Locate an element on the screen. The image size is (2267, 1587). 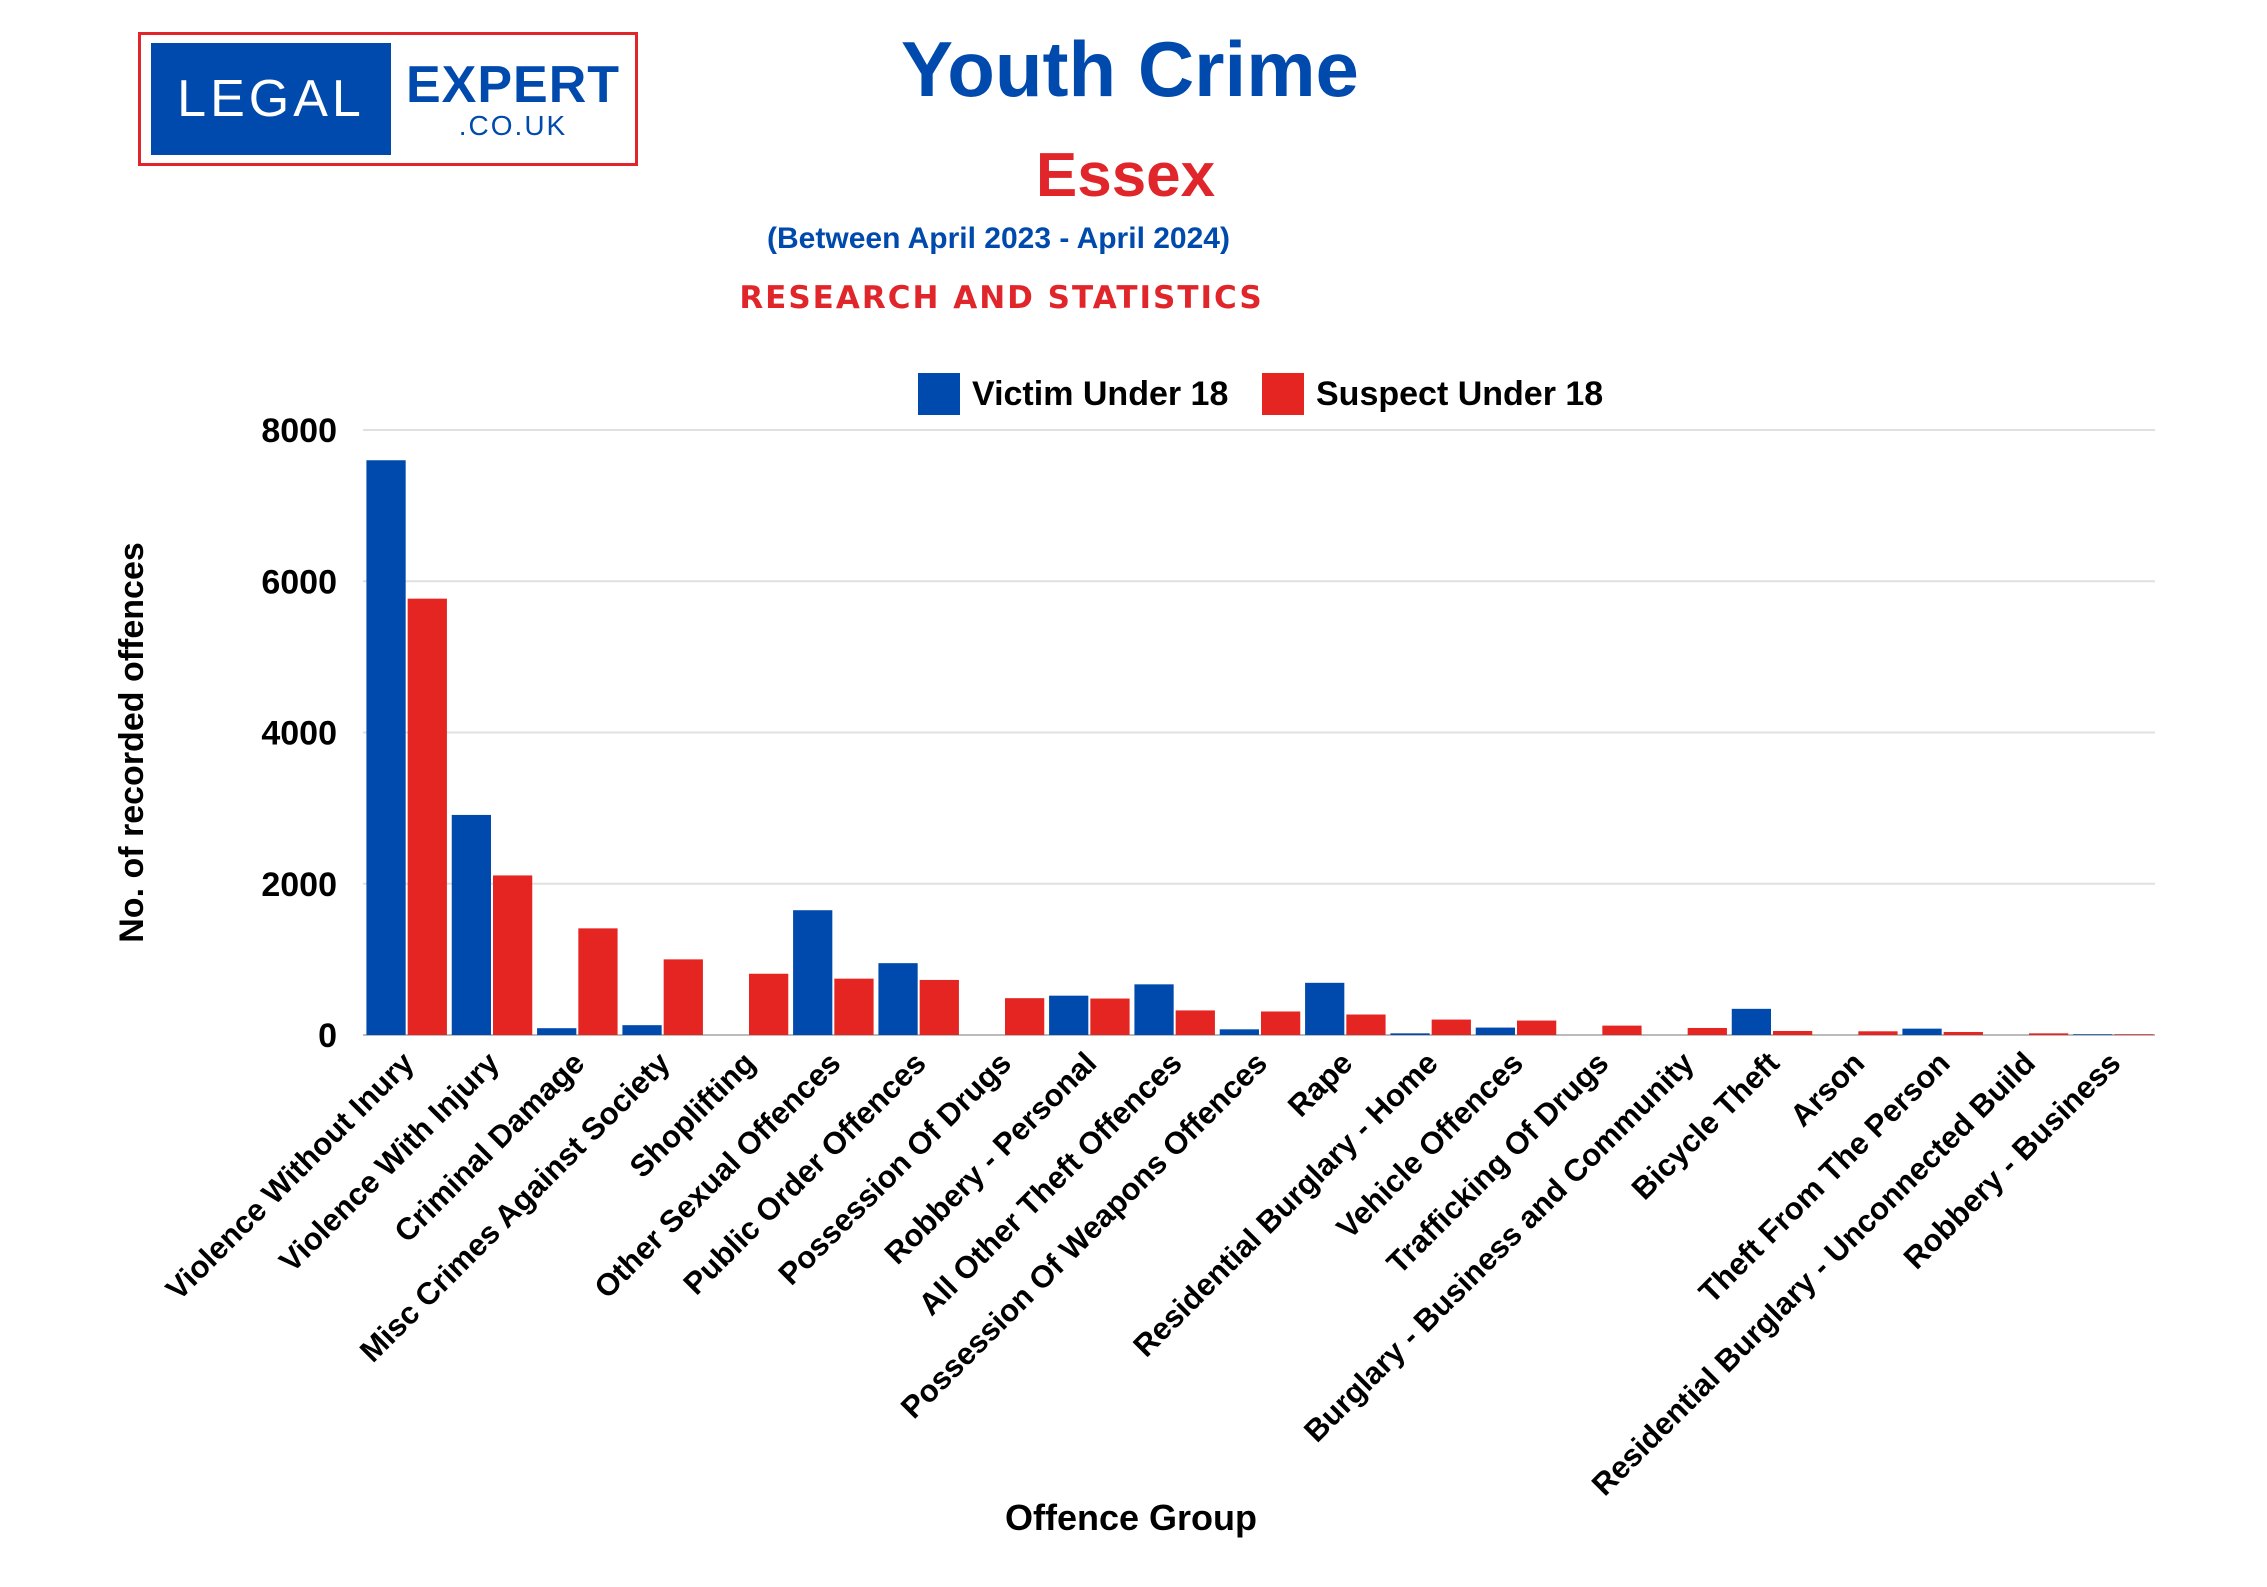
page-subtitle: Essex is located at coordinates (1125, 175).